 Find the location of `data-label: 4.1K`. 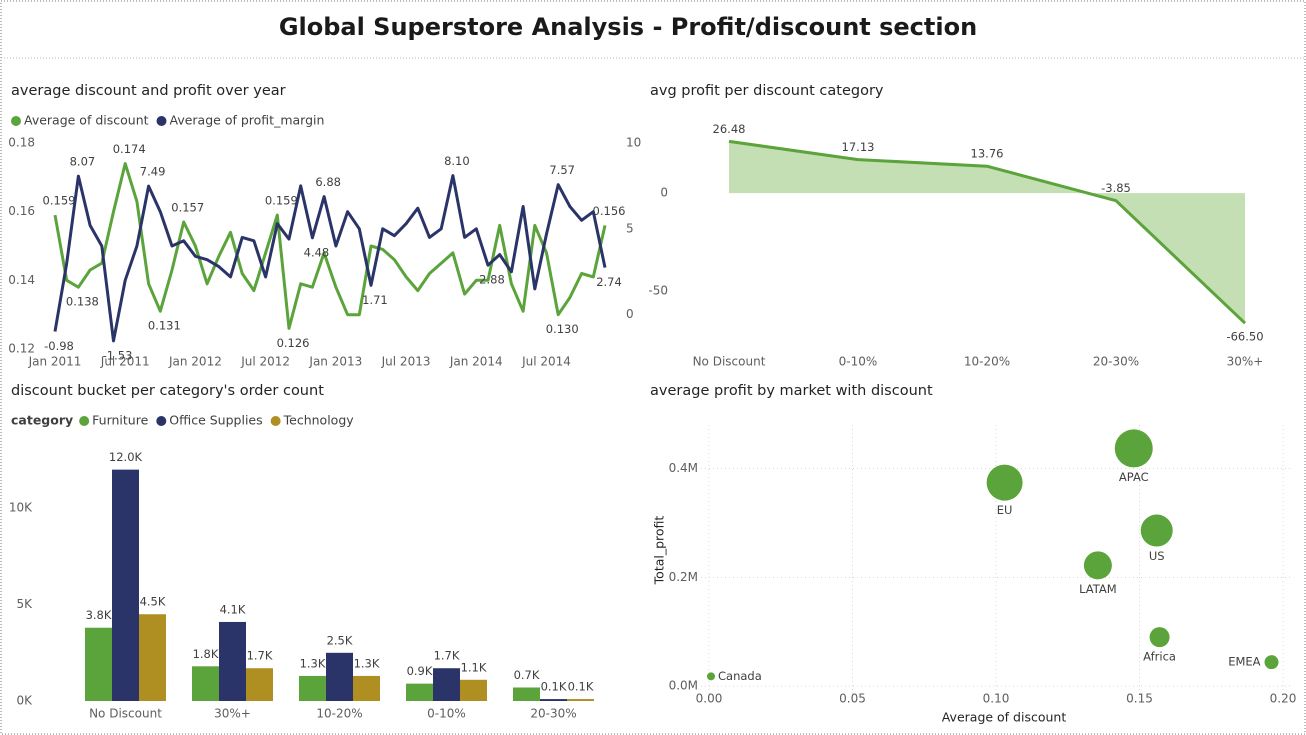

data-label: 4.1K is located at coordinates (233, 609).